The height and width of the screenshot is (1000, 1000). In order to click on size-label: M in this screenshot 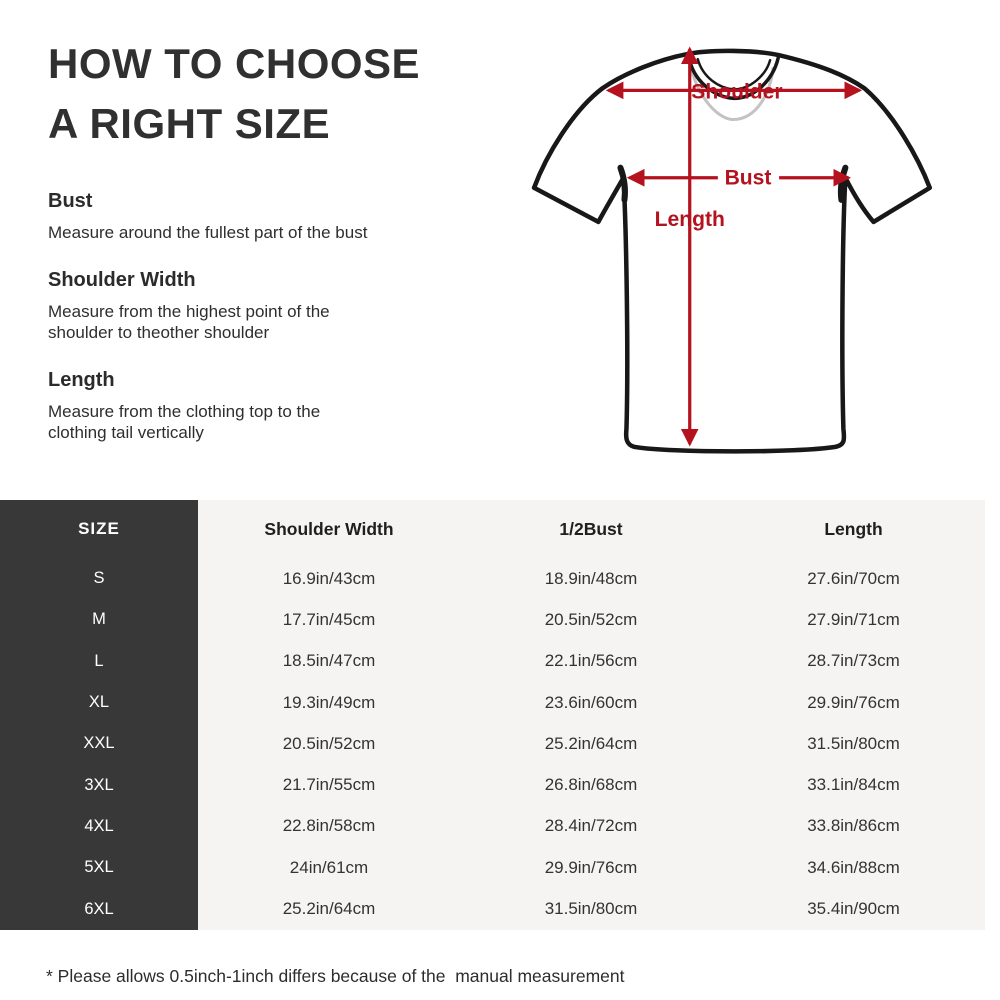, I will do `click(99, 619)`.